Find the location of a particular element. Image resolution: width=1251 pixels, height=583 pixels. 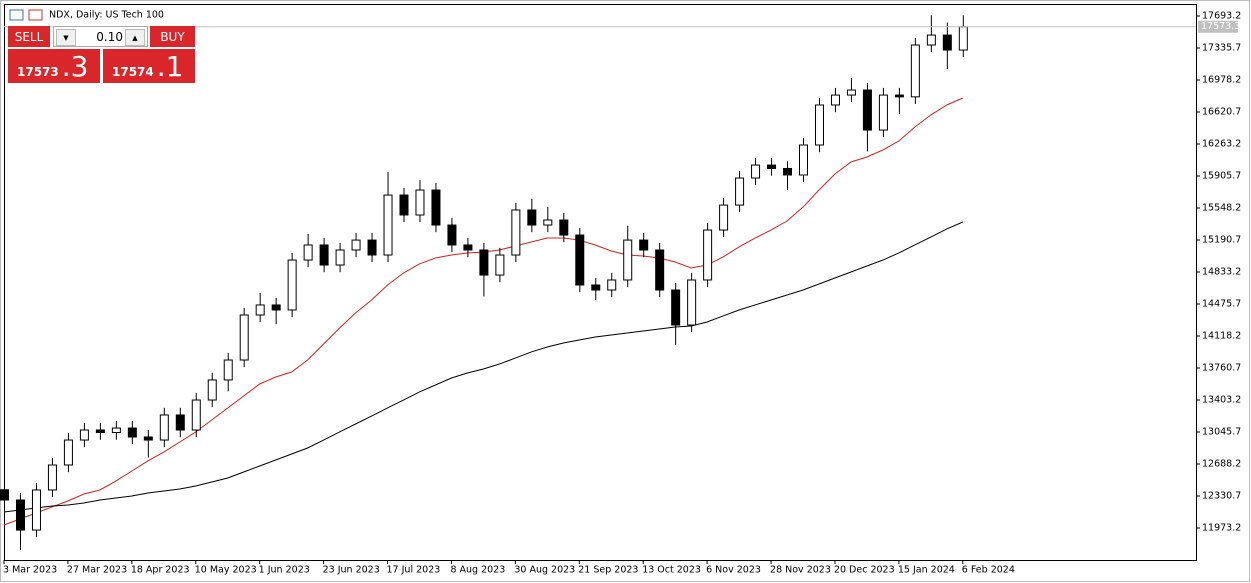

y-tick-label: 12330.7 is located at coordinates (1221, 496).